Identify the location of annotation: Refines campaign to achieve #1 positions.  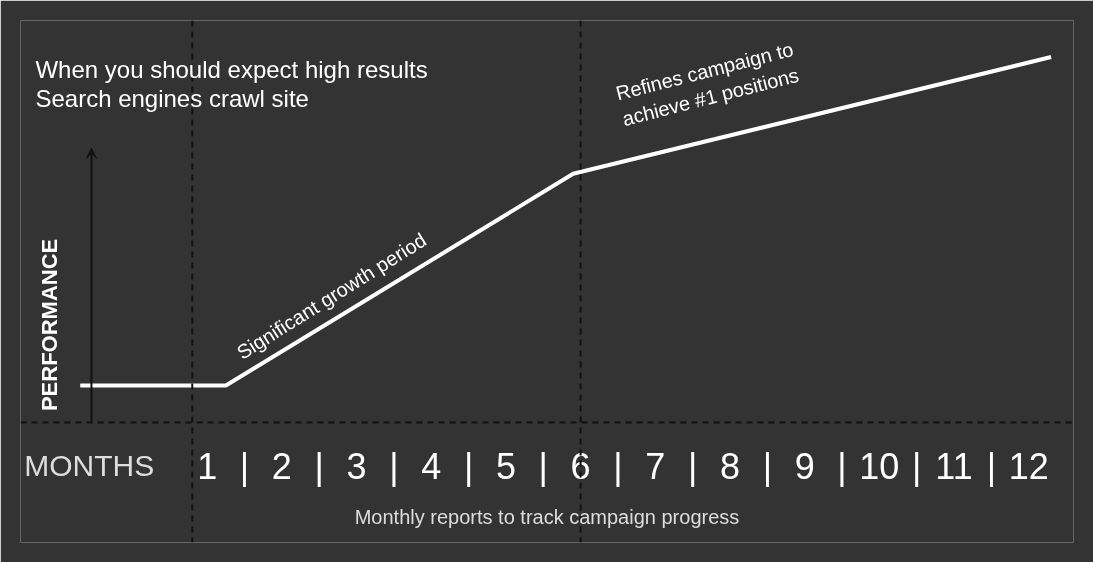
(707, 84).